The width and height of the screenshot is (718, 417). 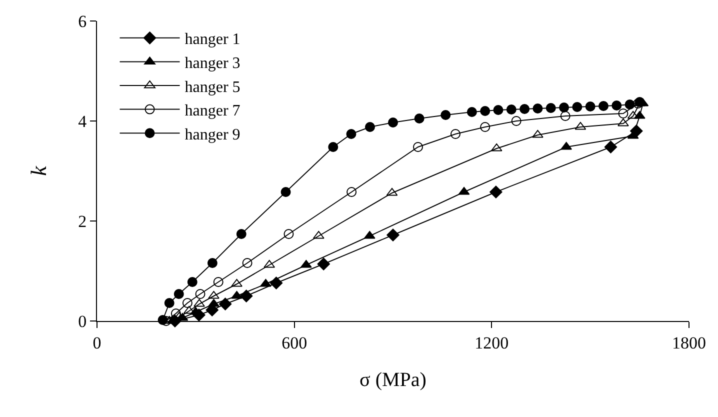 I want to click on x-tick-label: 1800, so click(x=689, y=342).